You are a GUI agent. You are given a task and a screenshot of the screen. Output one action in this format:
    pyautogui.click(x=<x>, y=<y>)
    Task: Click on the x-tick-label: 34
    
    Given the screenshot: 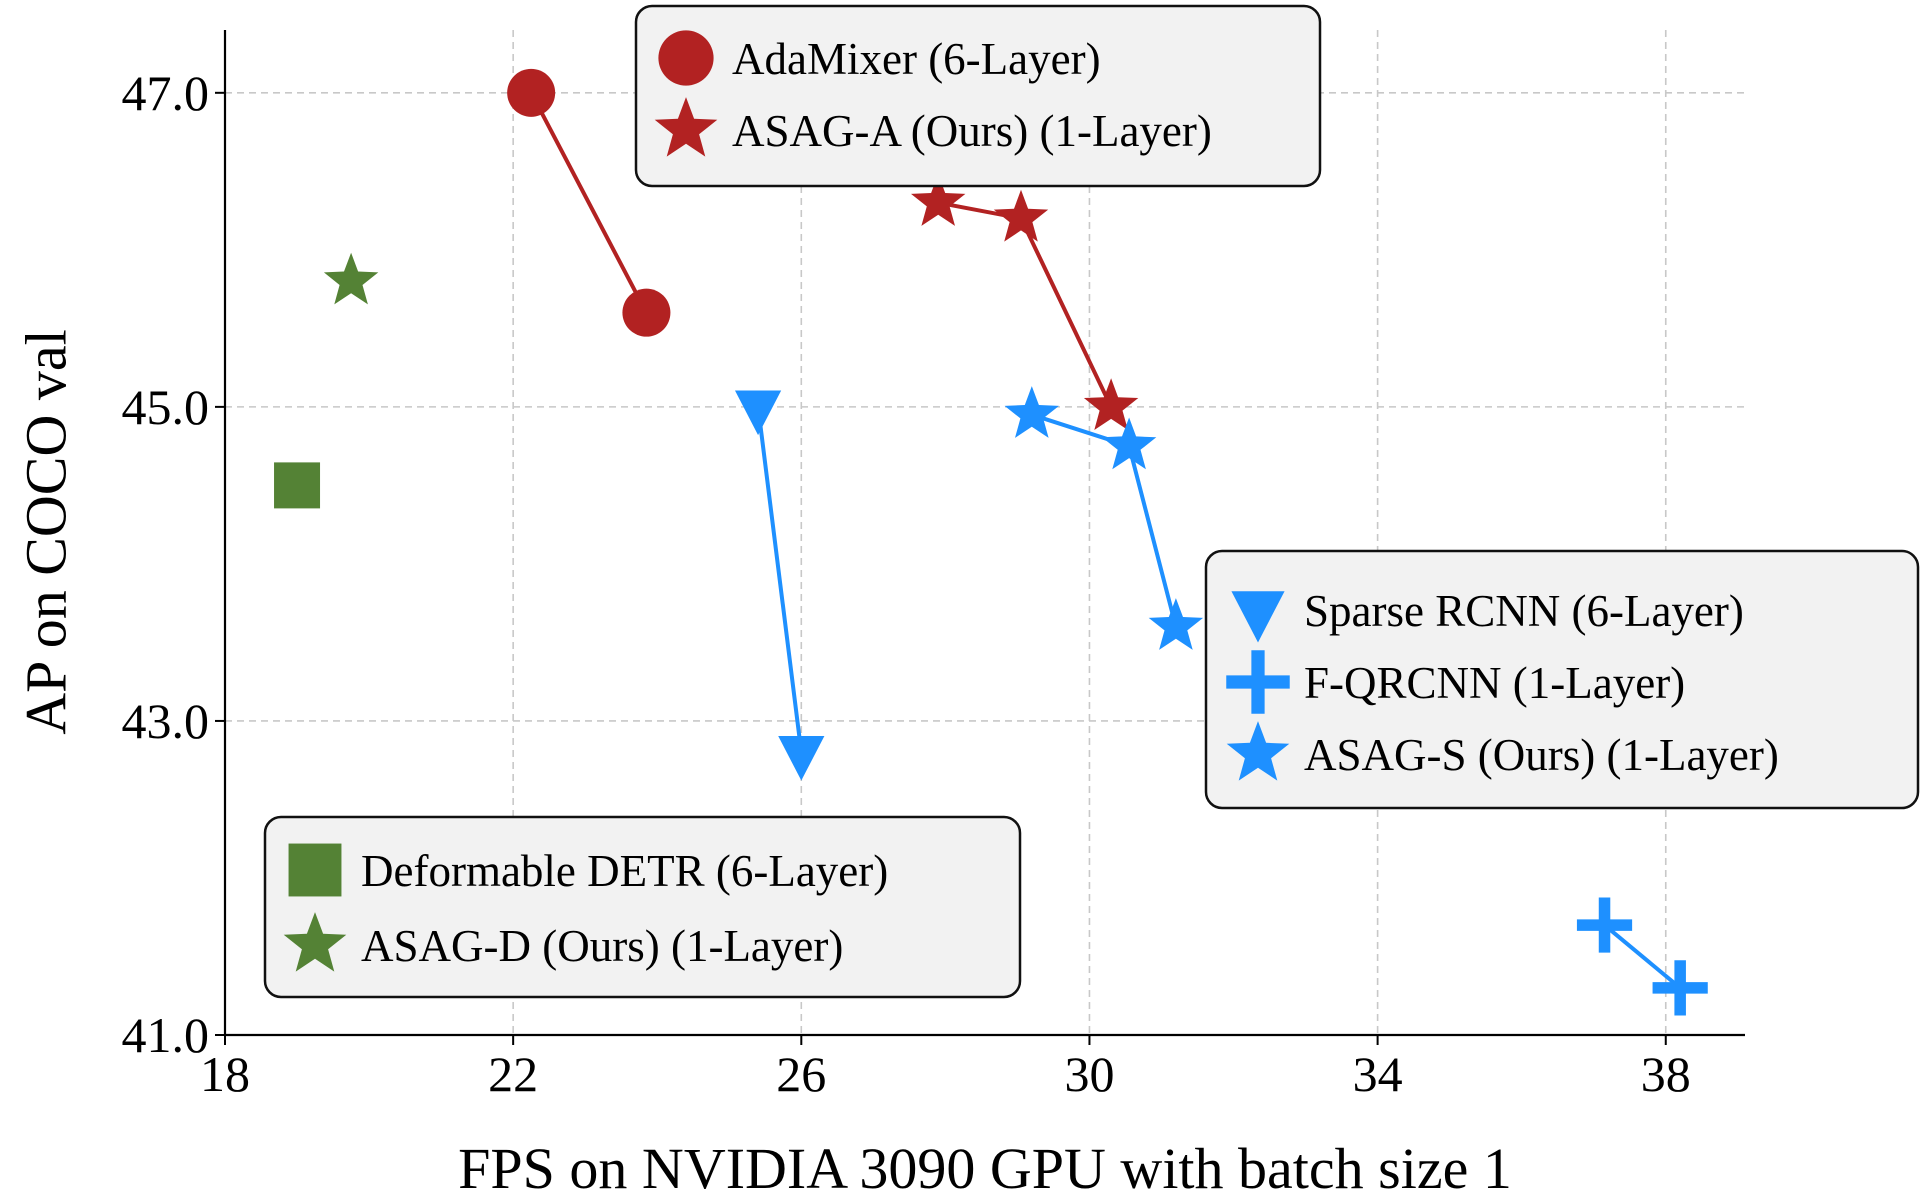 What is the action you would take?
    pyautogui.click(x=1378, y=1074)
    